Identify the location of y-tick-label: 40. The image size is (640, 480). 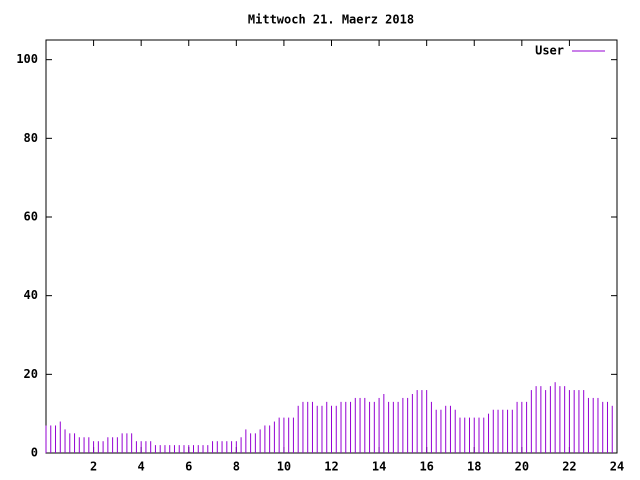
(31, 295).